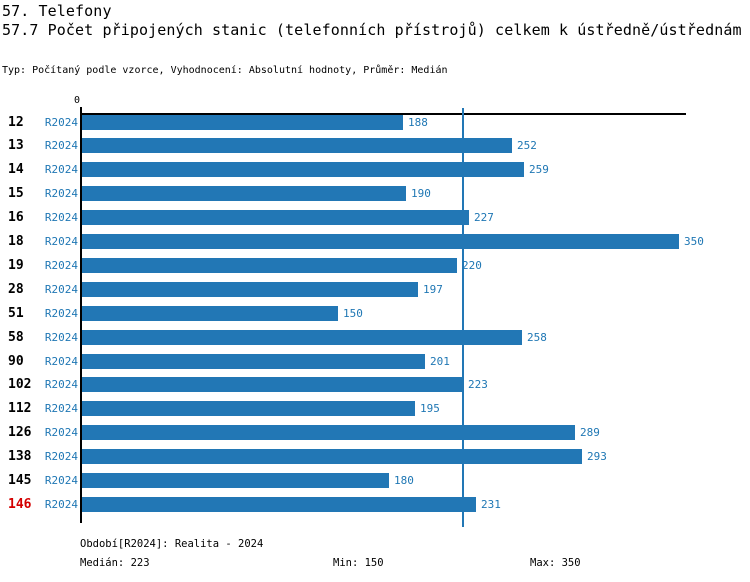 This screenshot has width=750, height=582. Describe the element at coordinates (472, 265) in the screenshot. I see `bar-value-label: 220` at that location.